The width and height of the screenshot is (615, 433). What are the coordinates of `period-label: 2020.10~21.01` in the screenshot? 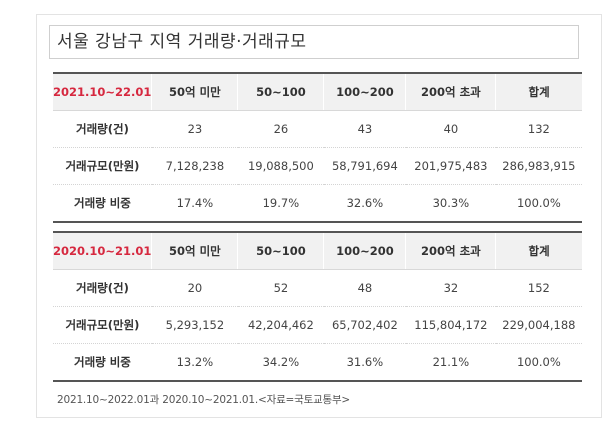 It's located at (102, 251).